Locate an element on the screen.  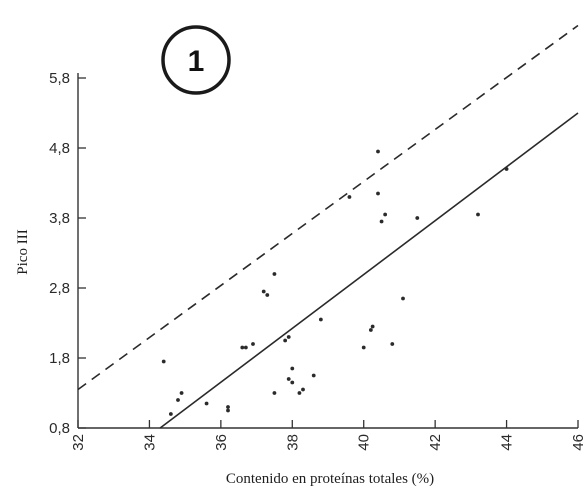
x-tick-label: 40 is located at coordinates (364, 442).